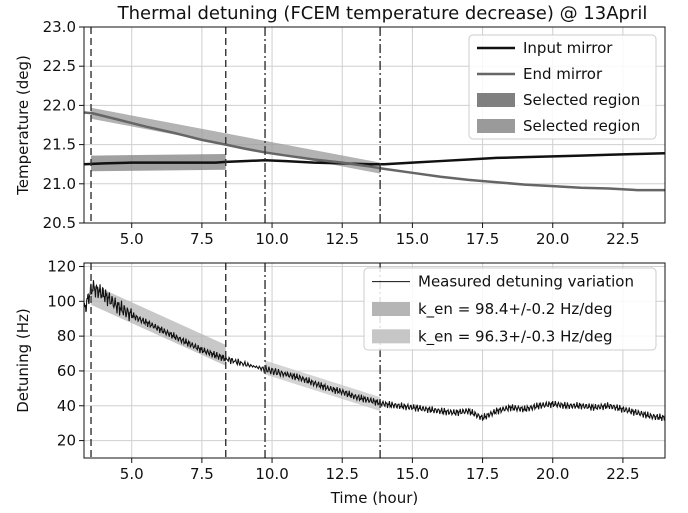  I want to click on y-tick-label: 80, so click(66, 336).